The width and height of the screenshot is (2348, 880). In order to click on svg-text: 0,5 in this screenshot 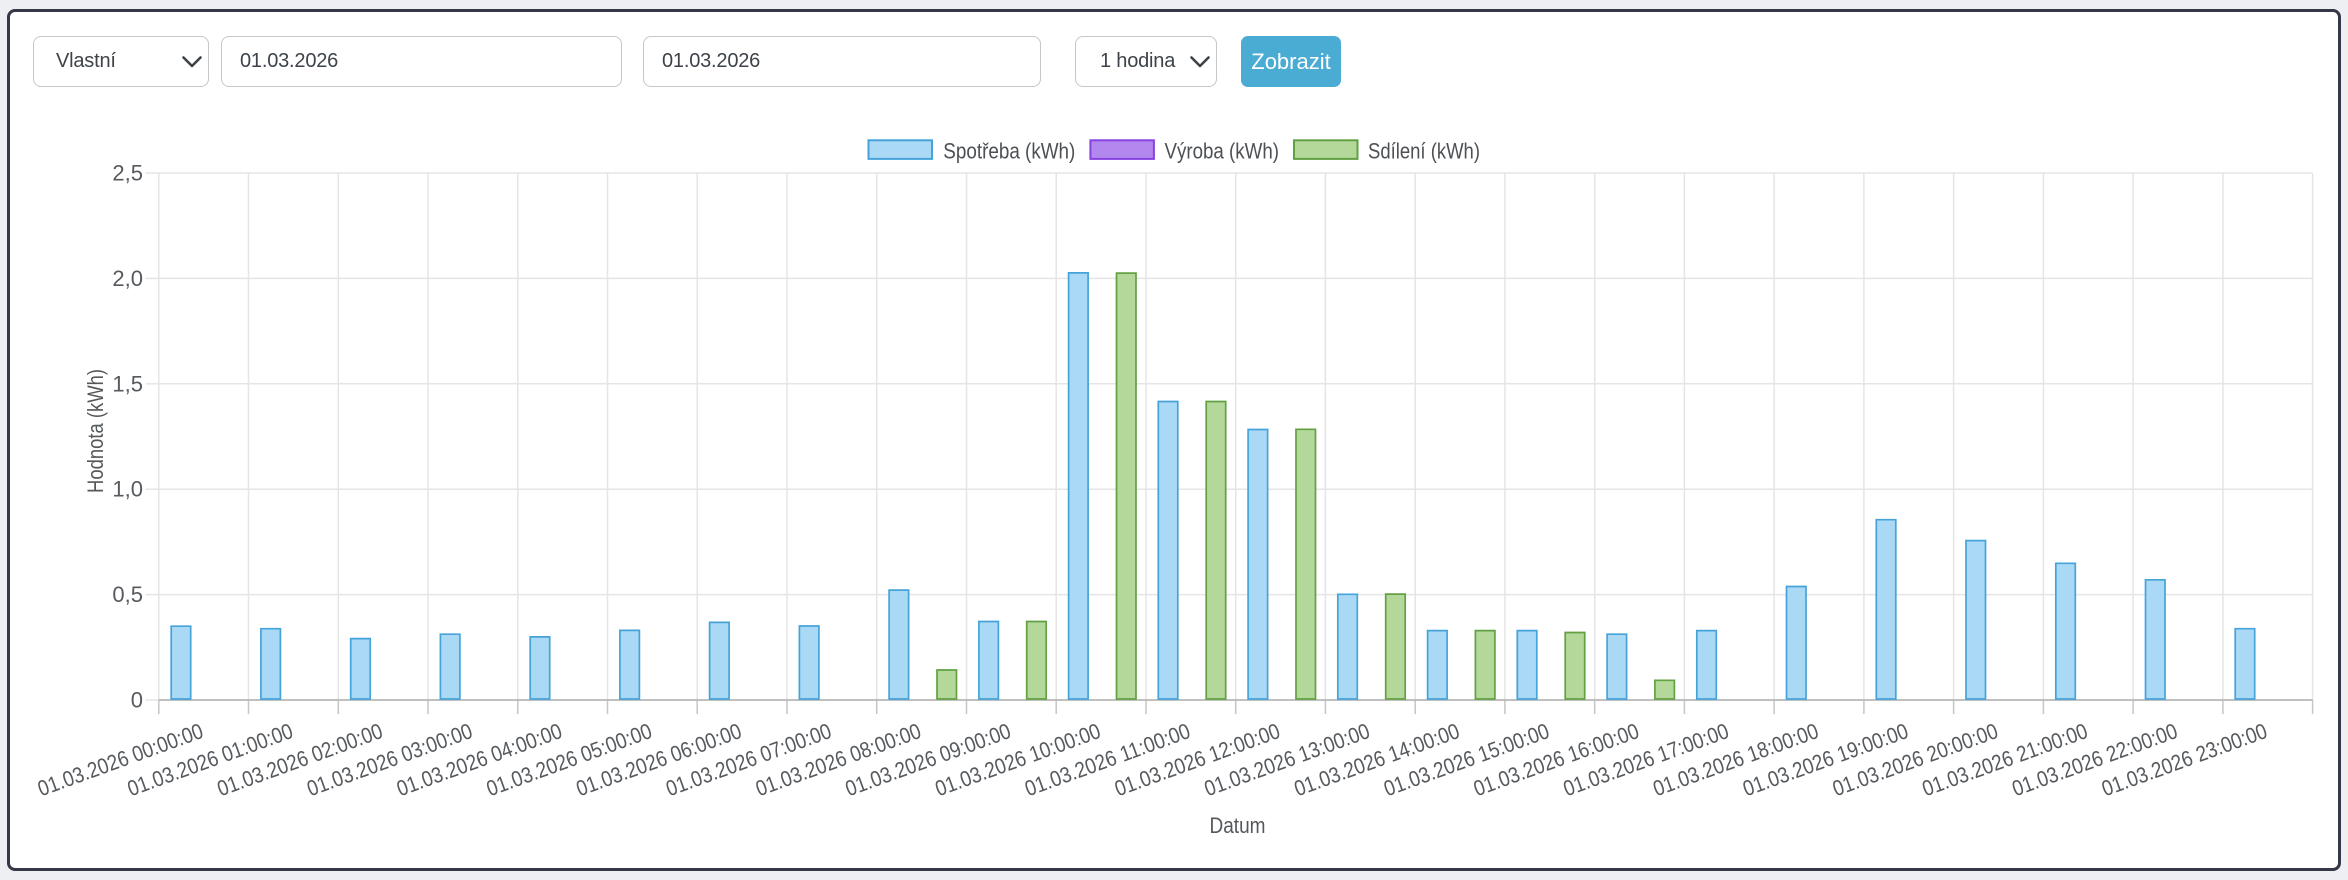, I will do `click(127, 594)`.